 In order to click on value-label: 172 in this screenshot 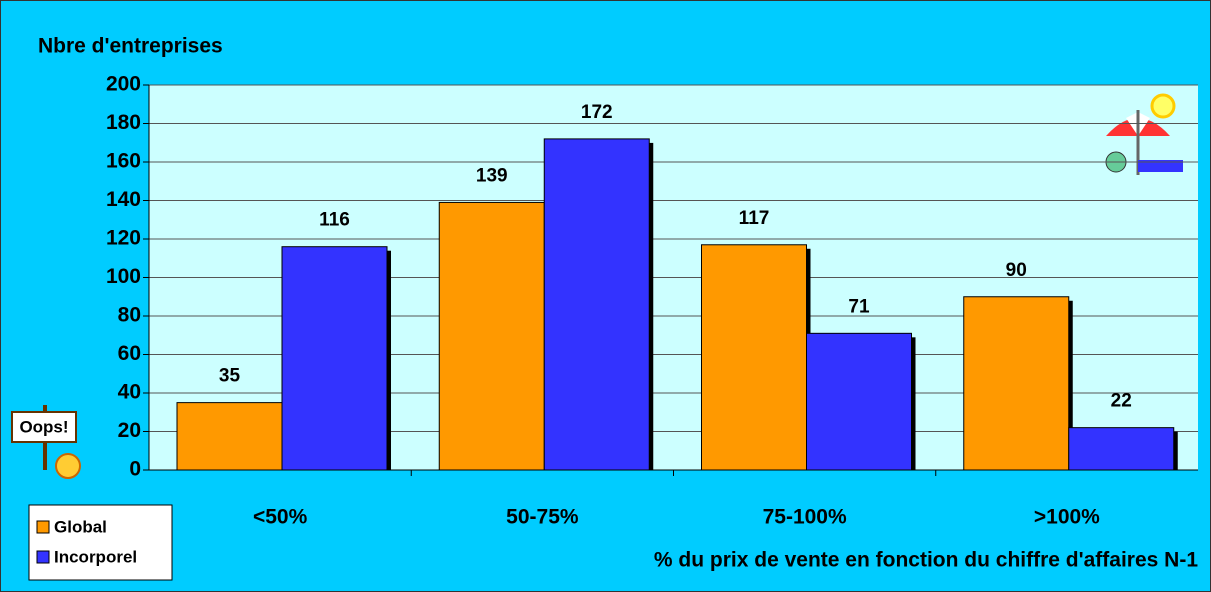, I will do `click(597, 112)`.